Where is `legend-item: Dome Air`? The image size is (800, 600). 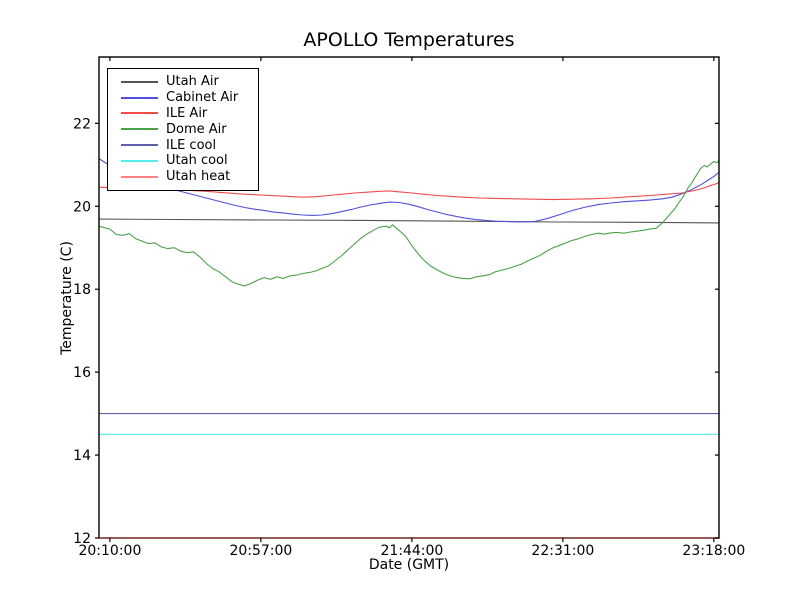
legend-item: Dome Air is located at coordinates (189, 129).